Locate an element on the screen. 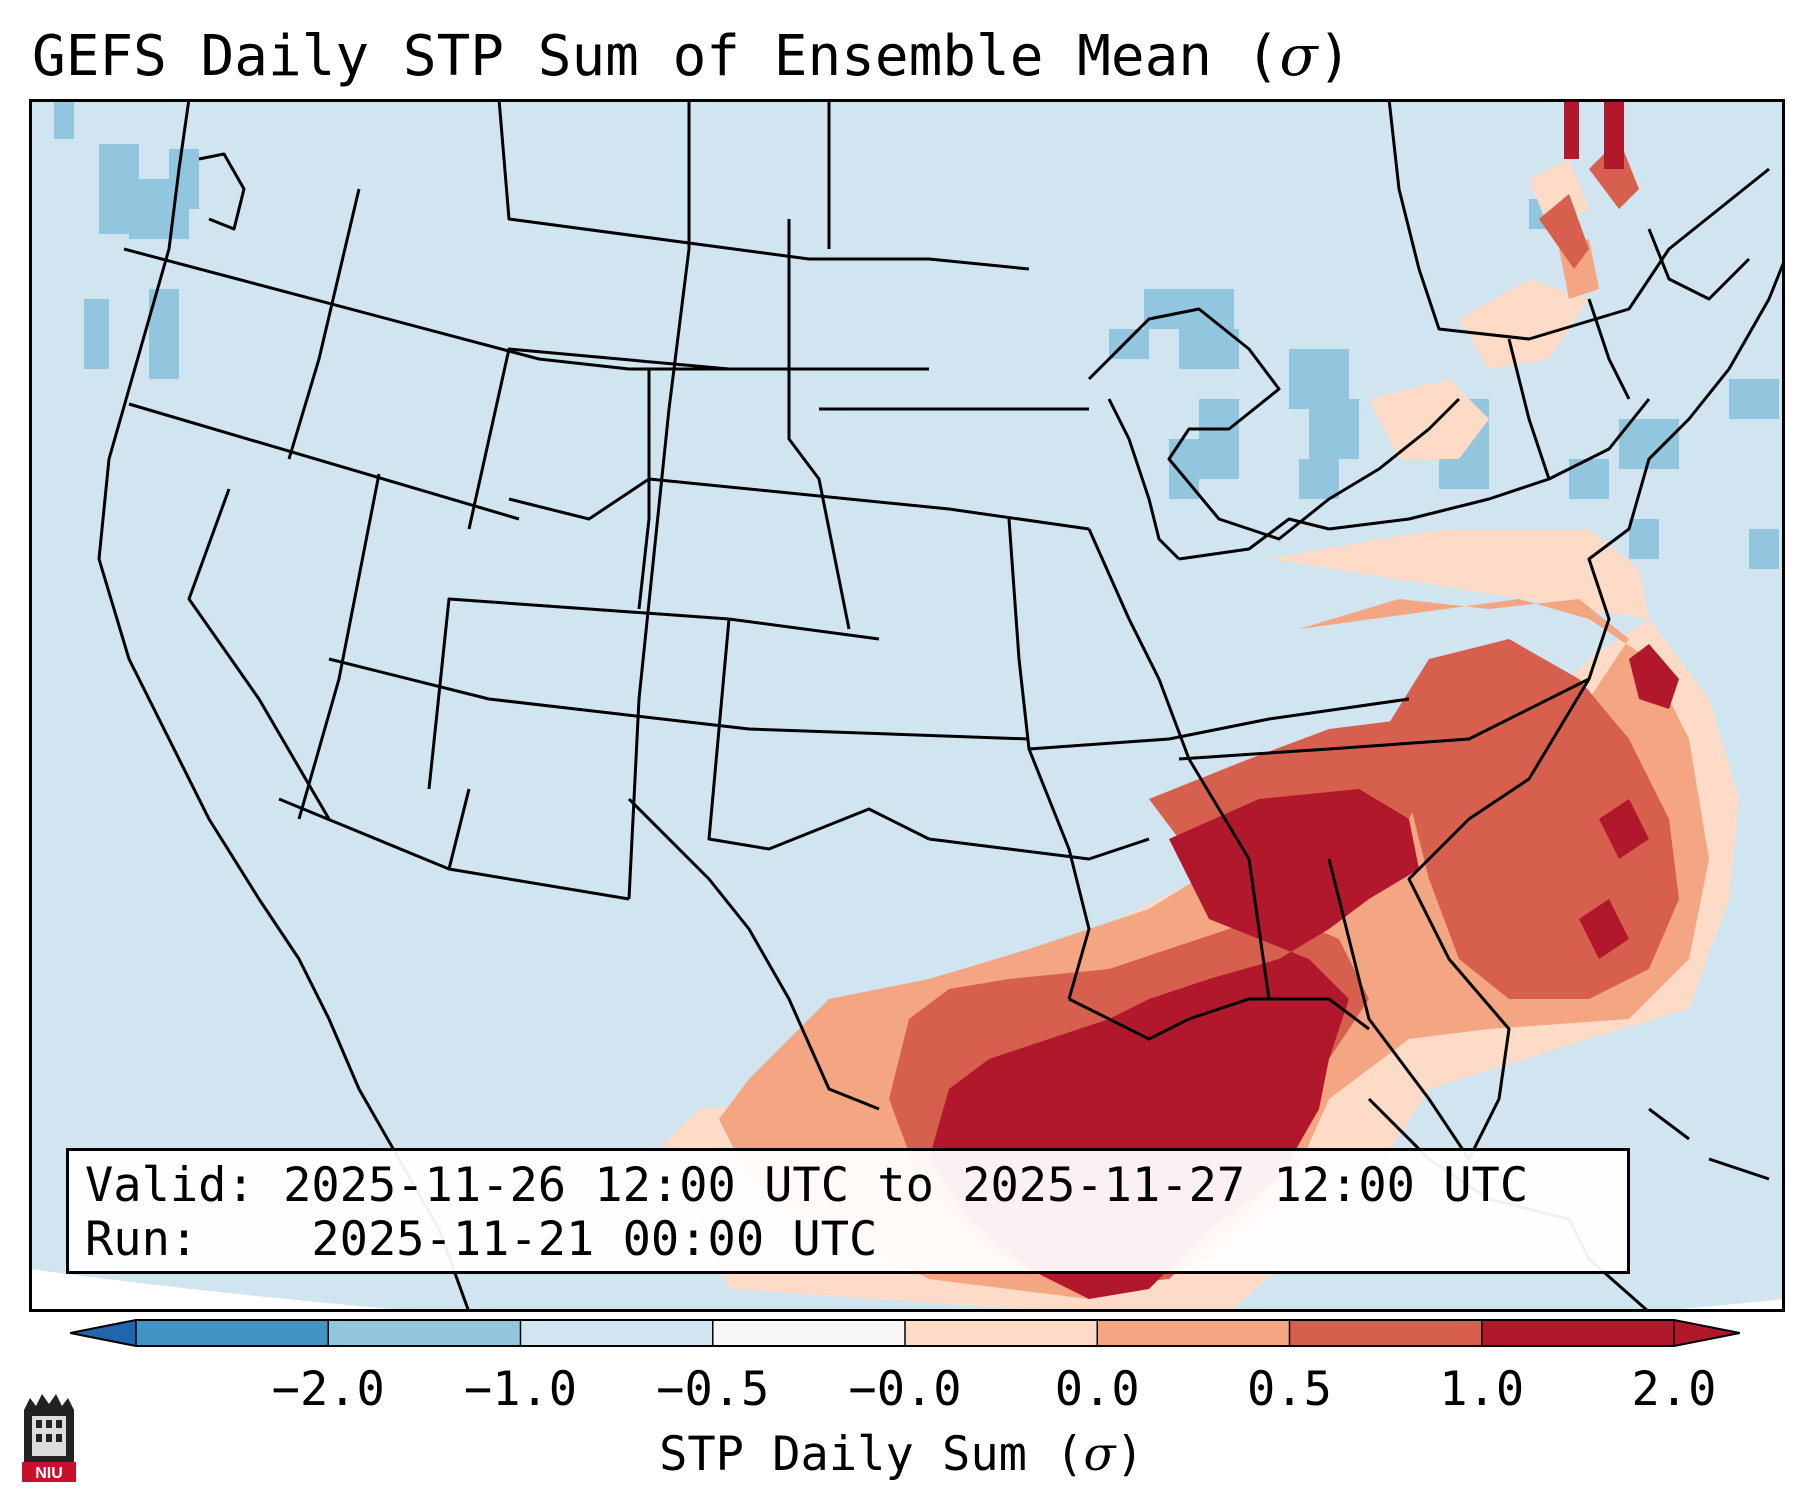 The image size is (1803, 1506). colorbar-tick-label: −1.0 is located at coordinates (520, 1389).